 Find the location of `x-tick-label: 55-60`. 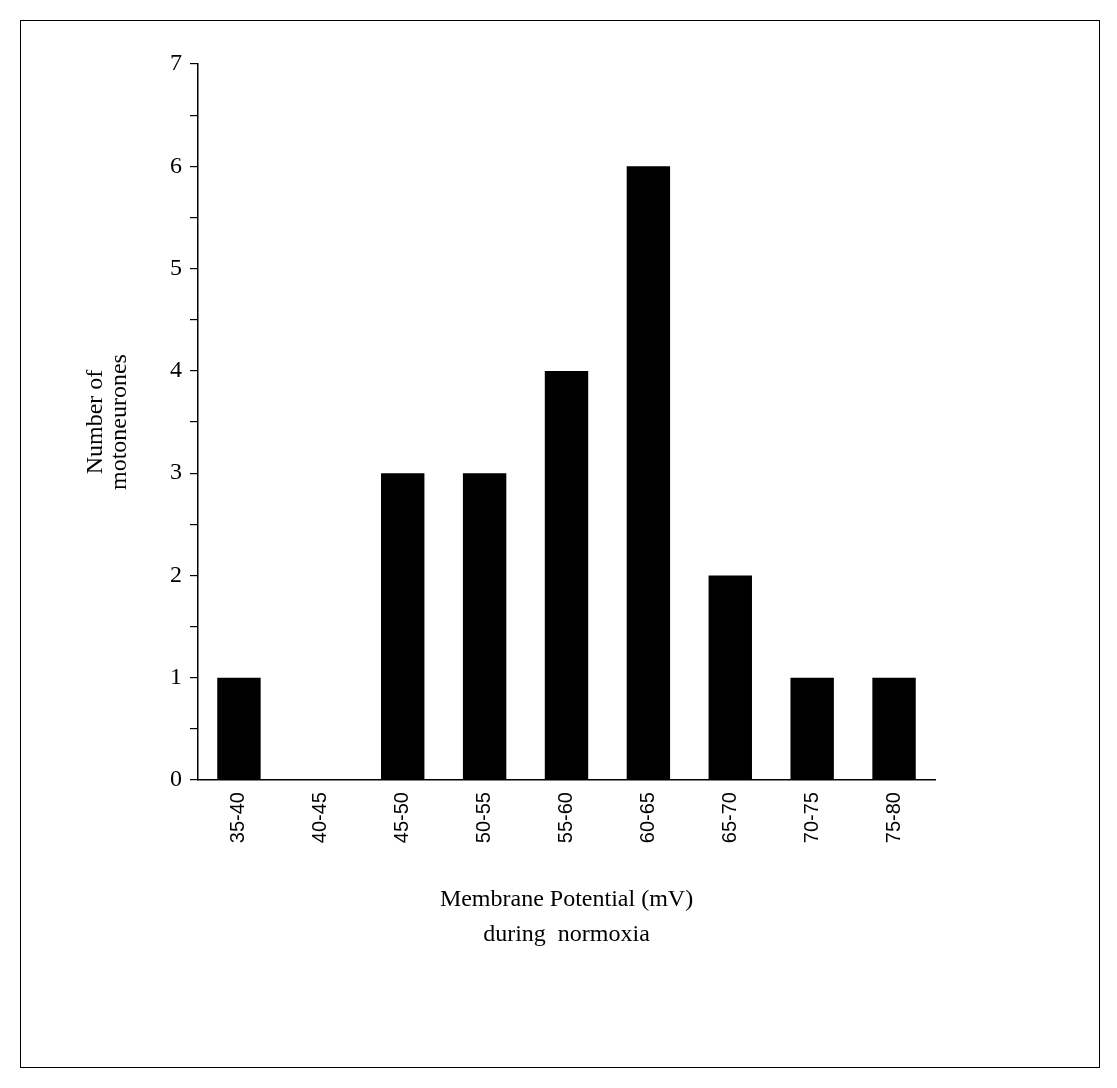

x-tick-label: 55-60 is located at coordinates (565, 818).